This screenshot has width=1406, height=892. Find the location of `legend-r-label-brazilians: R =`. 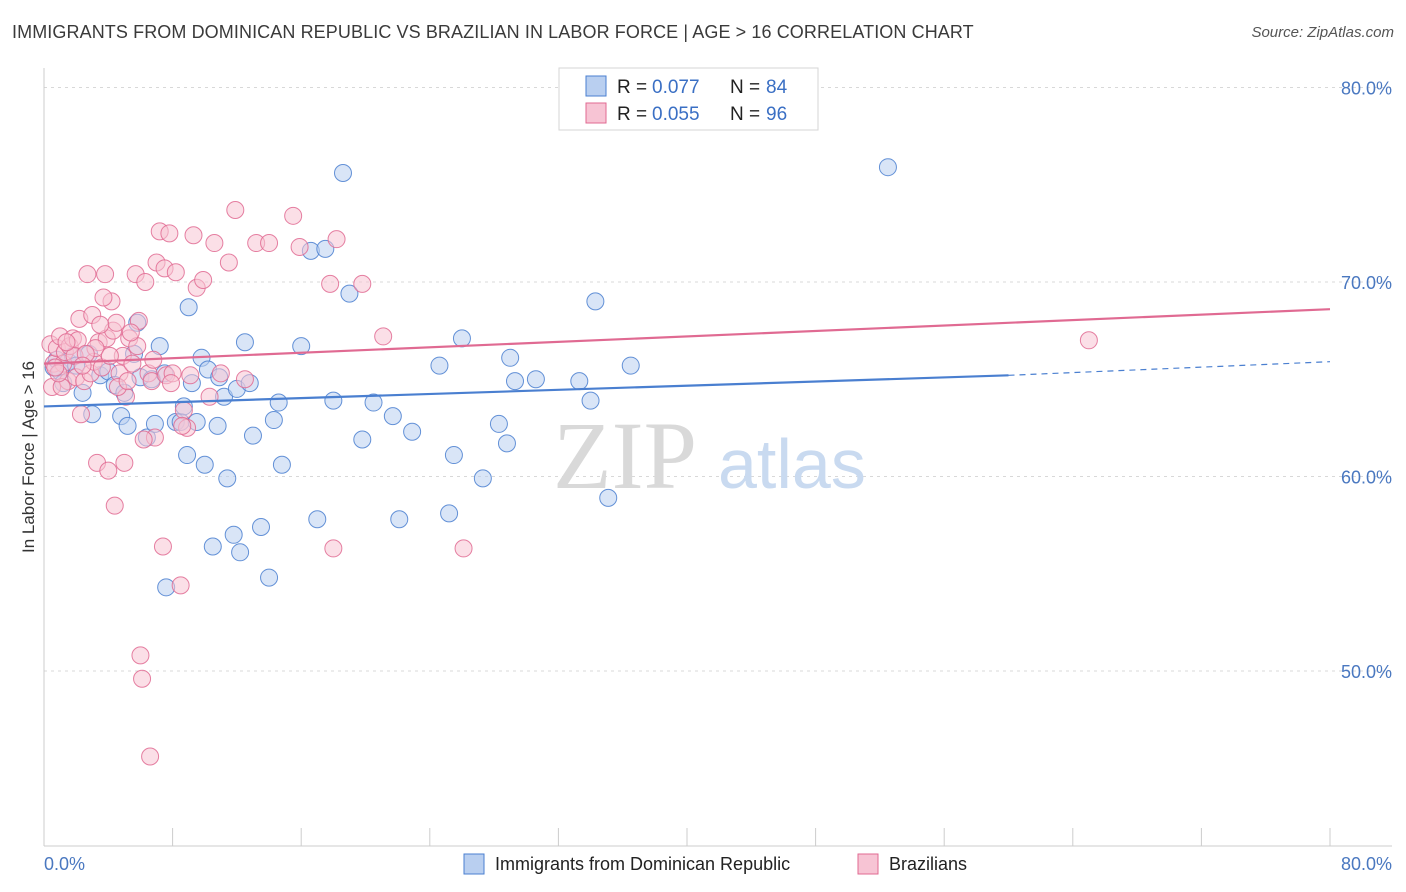

legend-r-label-brazilians: R = is located at coordinates (632, 114).